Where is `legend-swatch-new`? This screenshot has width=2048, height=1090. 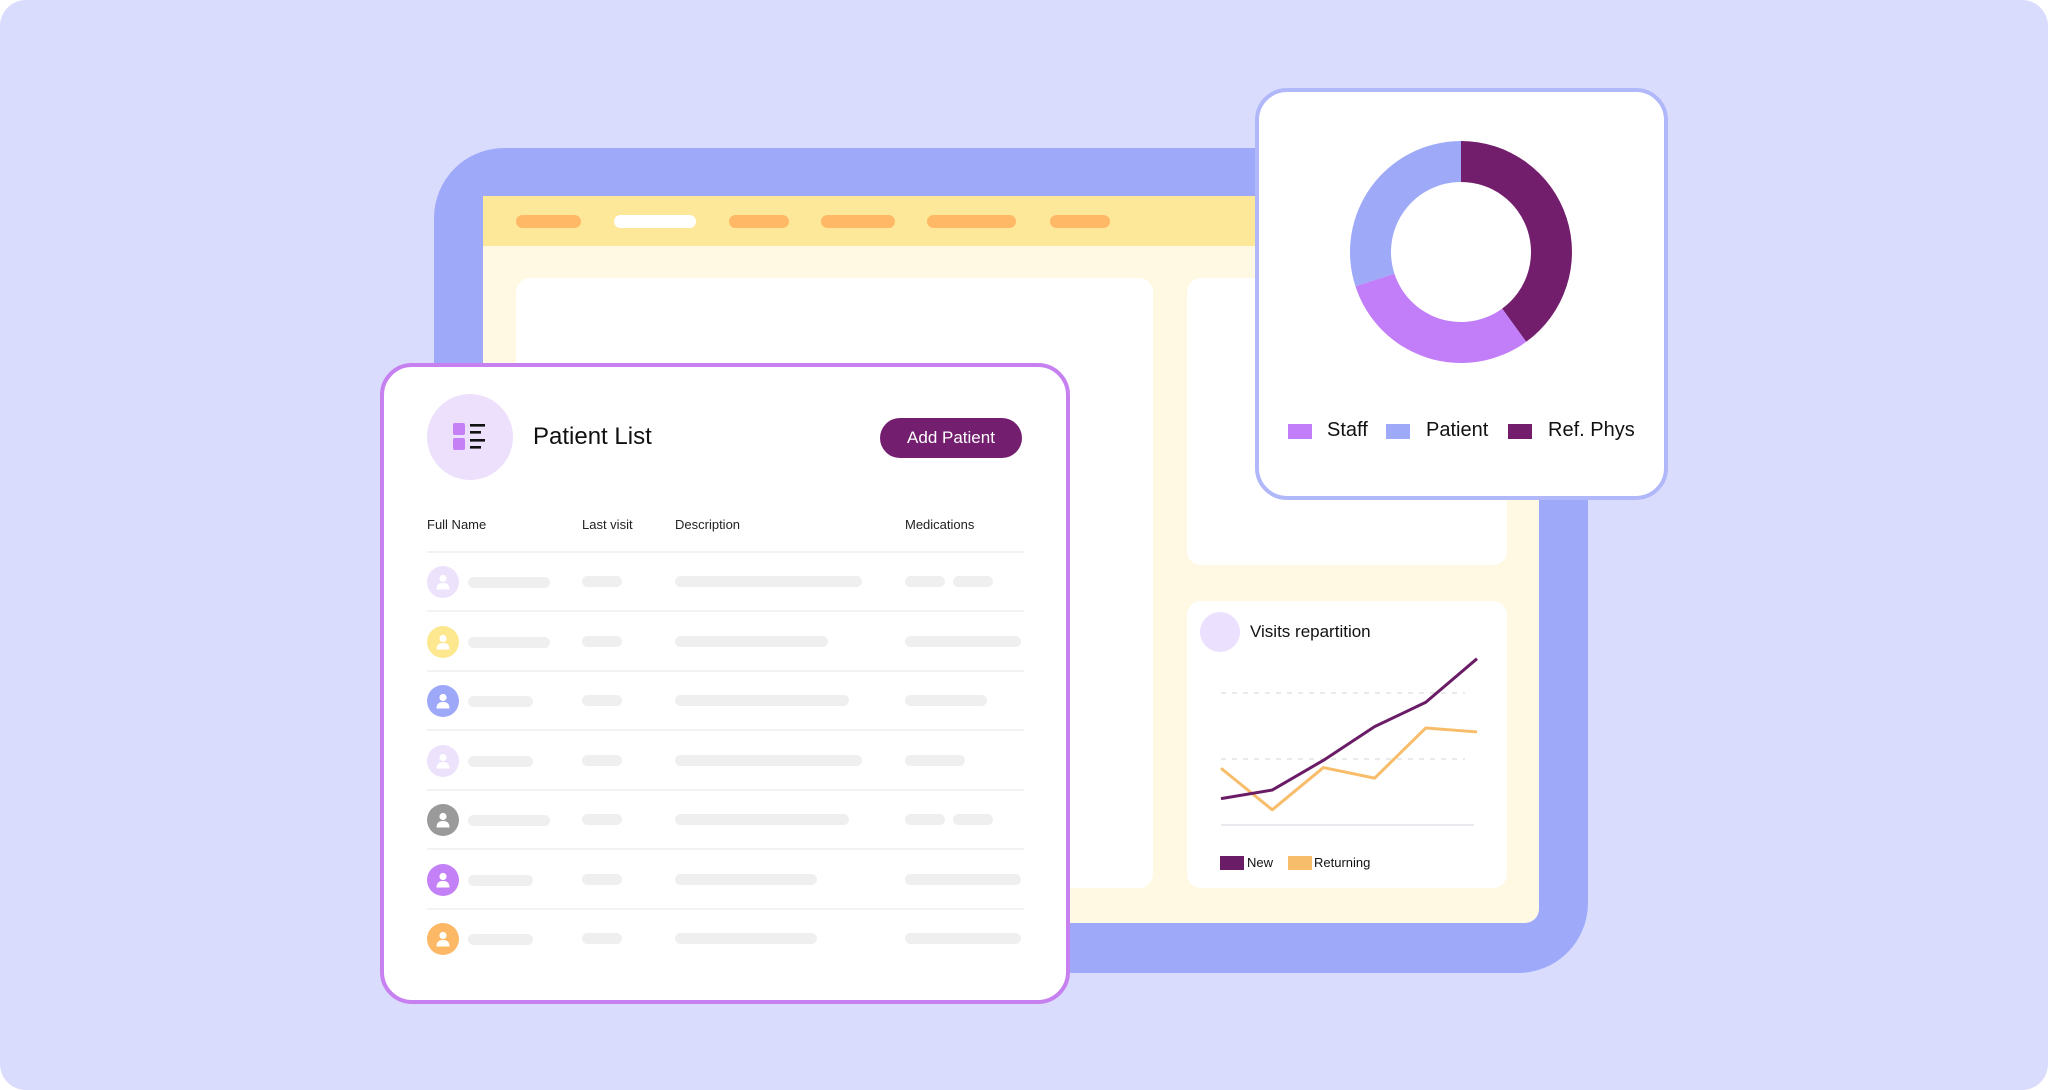 legend-swatch-new is located at coordinates (1232, 863).